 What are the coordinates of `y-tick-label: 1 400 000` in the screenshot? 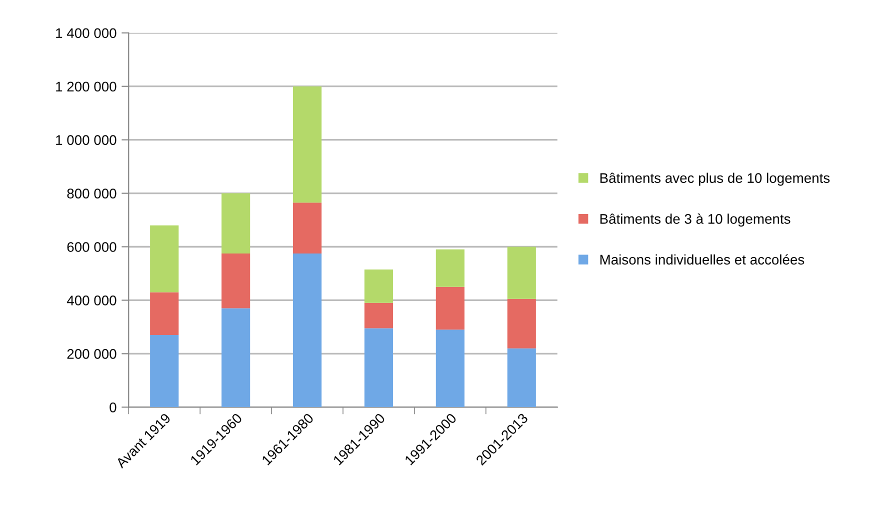 It's located at (86, 33).